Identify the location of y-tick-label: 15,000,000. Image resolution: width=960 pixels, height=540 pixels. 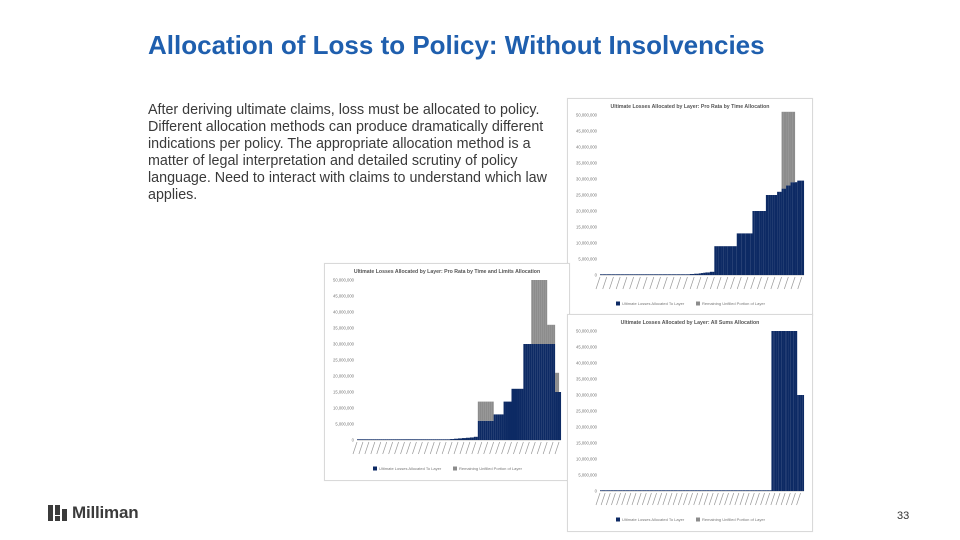
(587, 443).